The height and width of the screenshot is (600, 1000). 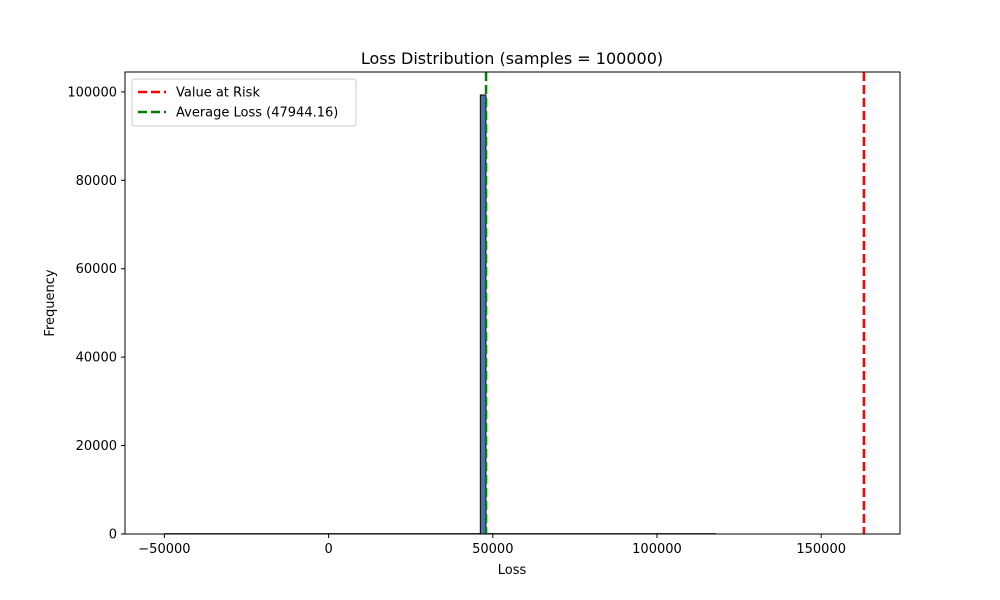 I want to click on y-axis-label: Frequency, so click(x=50, y=302).